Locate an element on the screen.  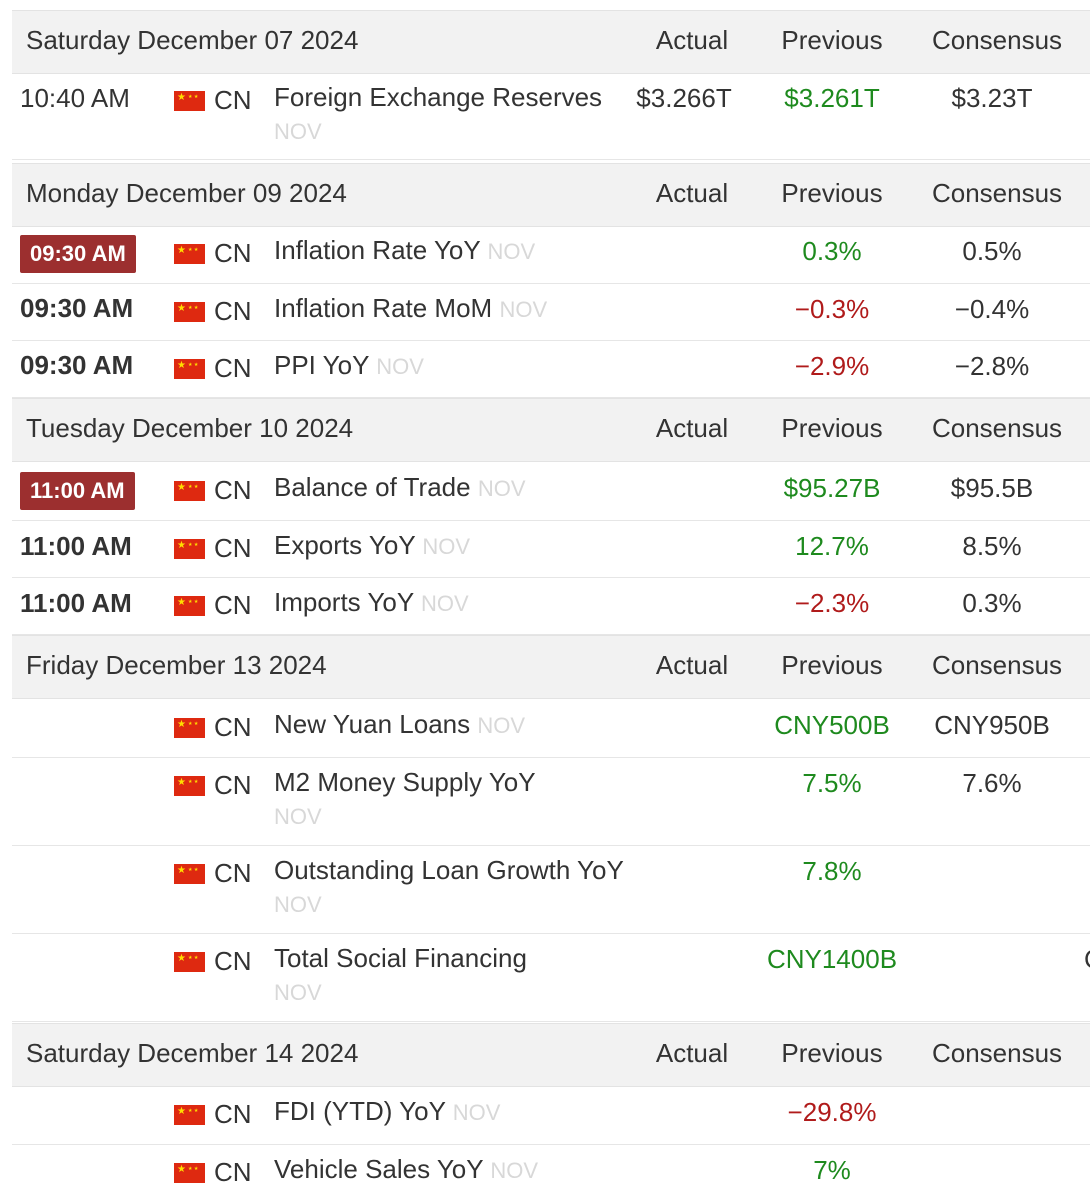
event-previous: 12.7% is located at coordinates (832, 546).